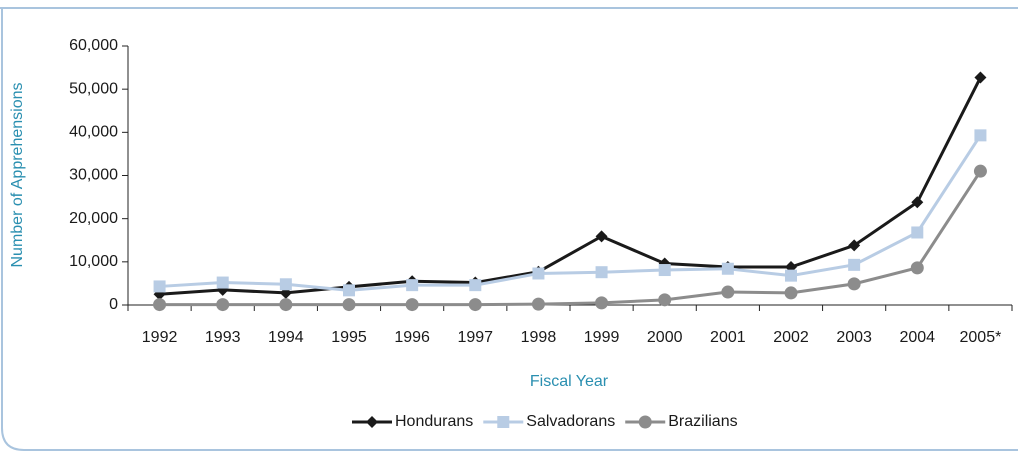 The width and height of the screenshot is (1018, 453). Describe the element at coordinates (917, 337) in the screenshot. I see `x-tick-label: 2004` at that location.